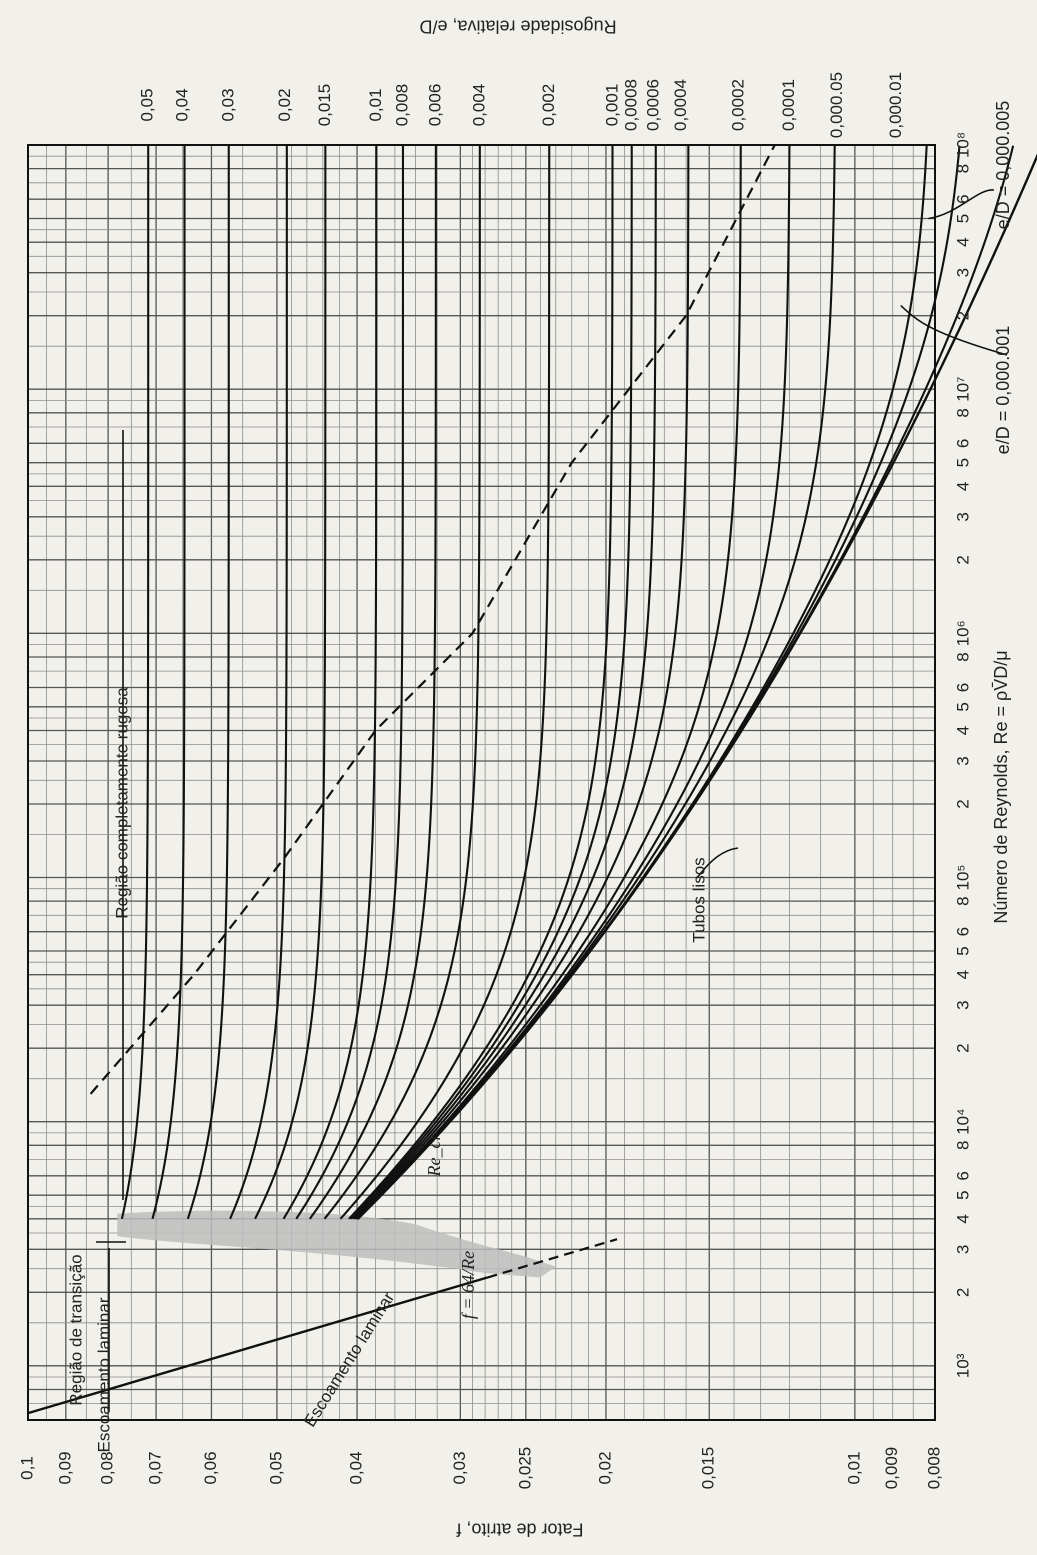 The image size is (1037, 1555). Describe the element at coordinates (479, 105) in the screenshot. I see `roughness-axis-tick-label: 0,004` at that location.